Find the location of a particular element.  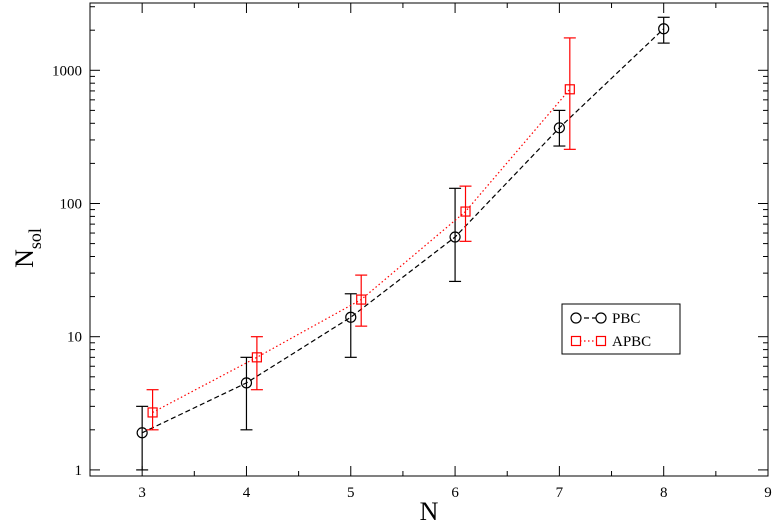

legend-box is located at coordinates (621, 329).